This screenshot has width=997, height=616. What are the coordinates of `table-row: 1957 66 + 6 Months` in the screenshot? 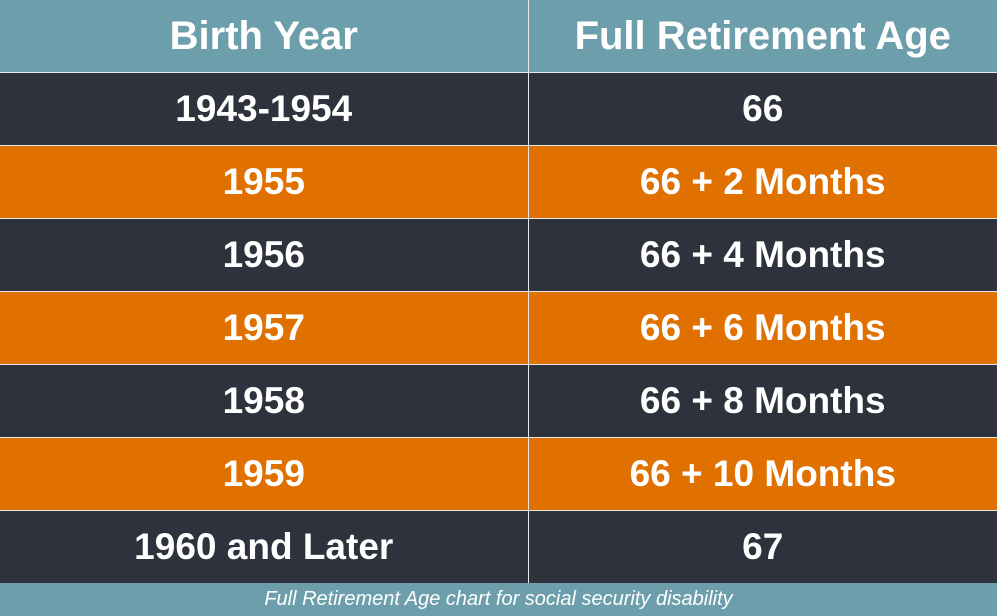 It's located at (498, 328).